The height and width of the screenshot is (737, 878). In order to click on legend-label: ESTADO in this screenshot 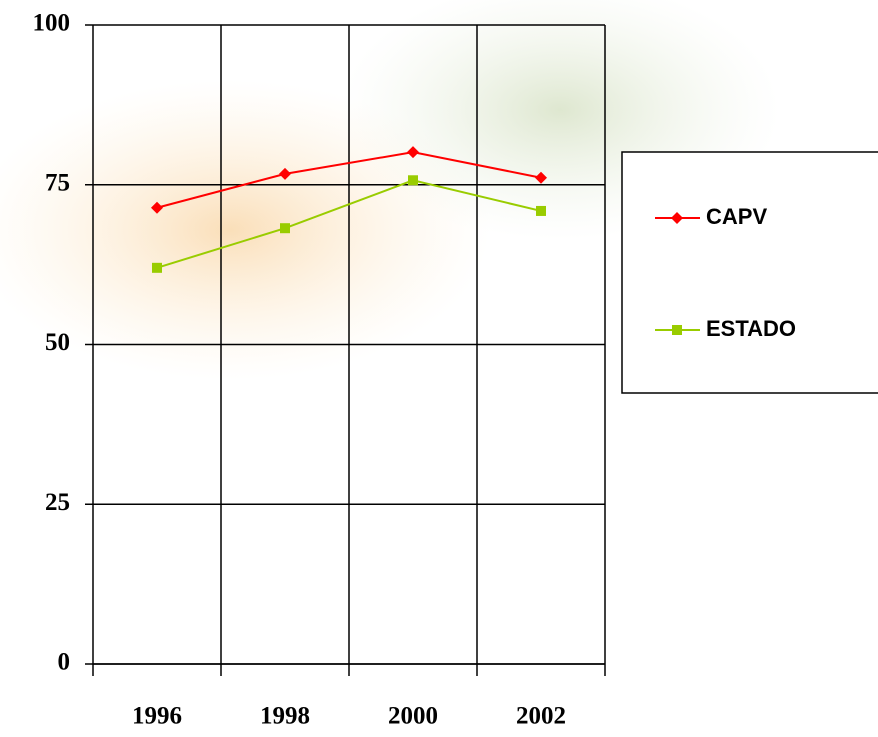, I will do `click(751, 328)`.